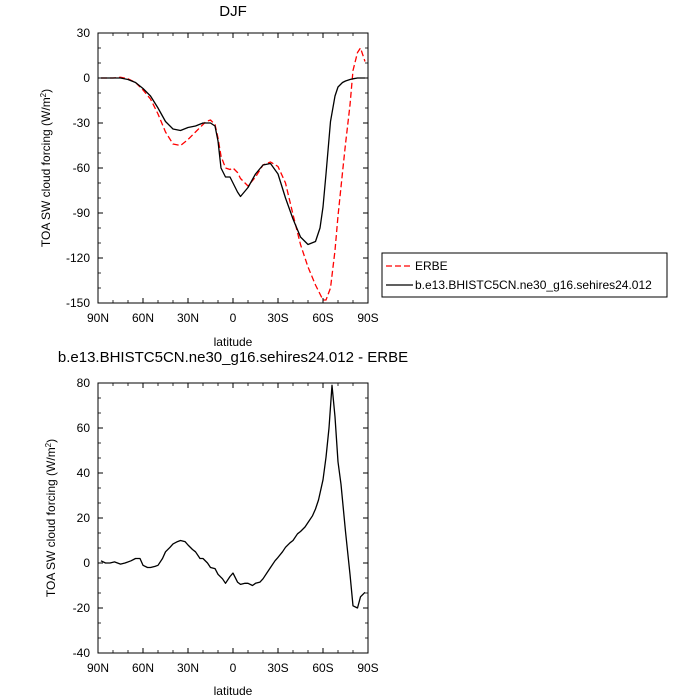 This screenshot has height=700, width=700. I want to click on chart-1-y-tick-label-2: 40, so click(84, 473).